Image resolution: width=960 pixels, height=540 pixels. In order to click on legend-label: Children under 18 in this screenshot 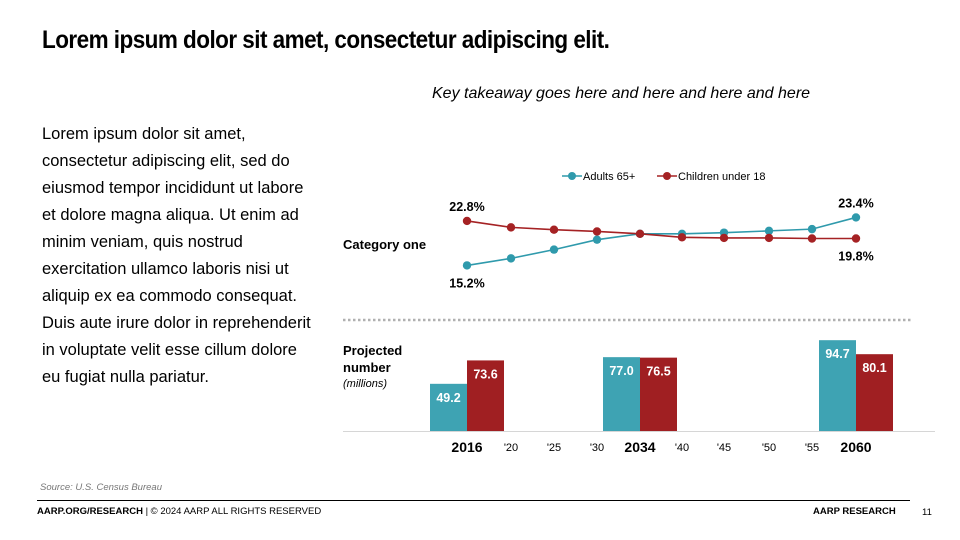, I will do `click(721, 177)`.